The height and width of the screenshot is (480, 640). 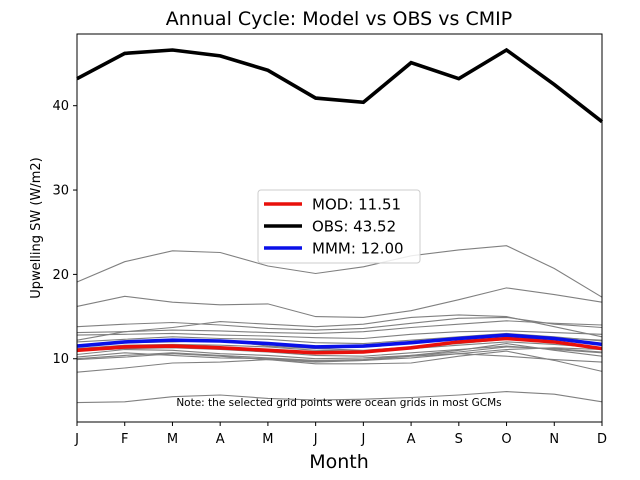 What do you see at coordinates (36, 227) in the screenshot?
I see `y-axis-label: Upwelling SW (W/m2)` at bounding box center [36, 227].